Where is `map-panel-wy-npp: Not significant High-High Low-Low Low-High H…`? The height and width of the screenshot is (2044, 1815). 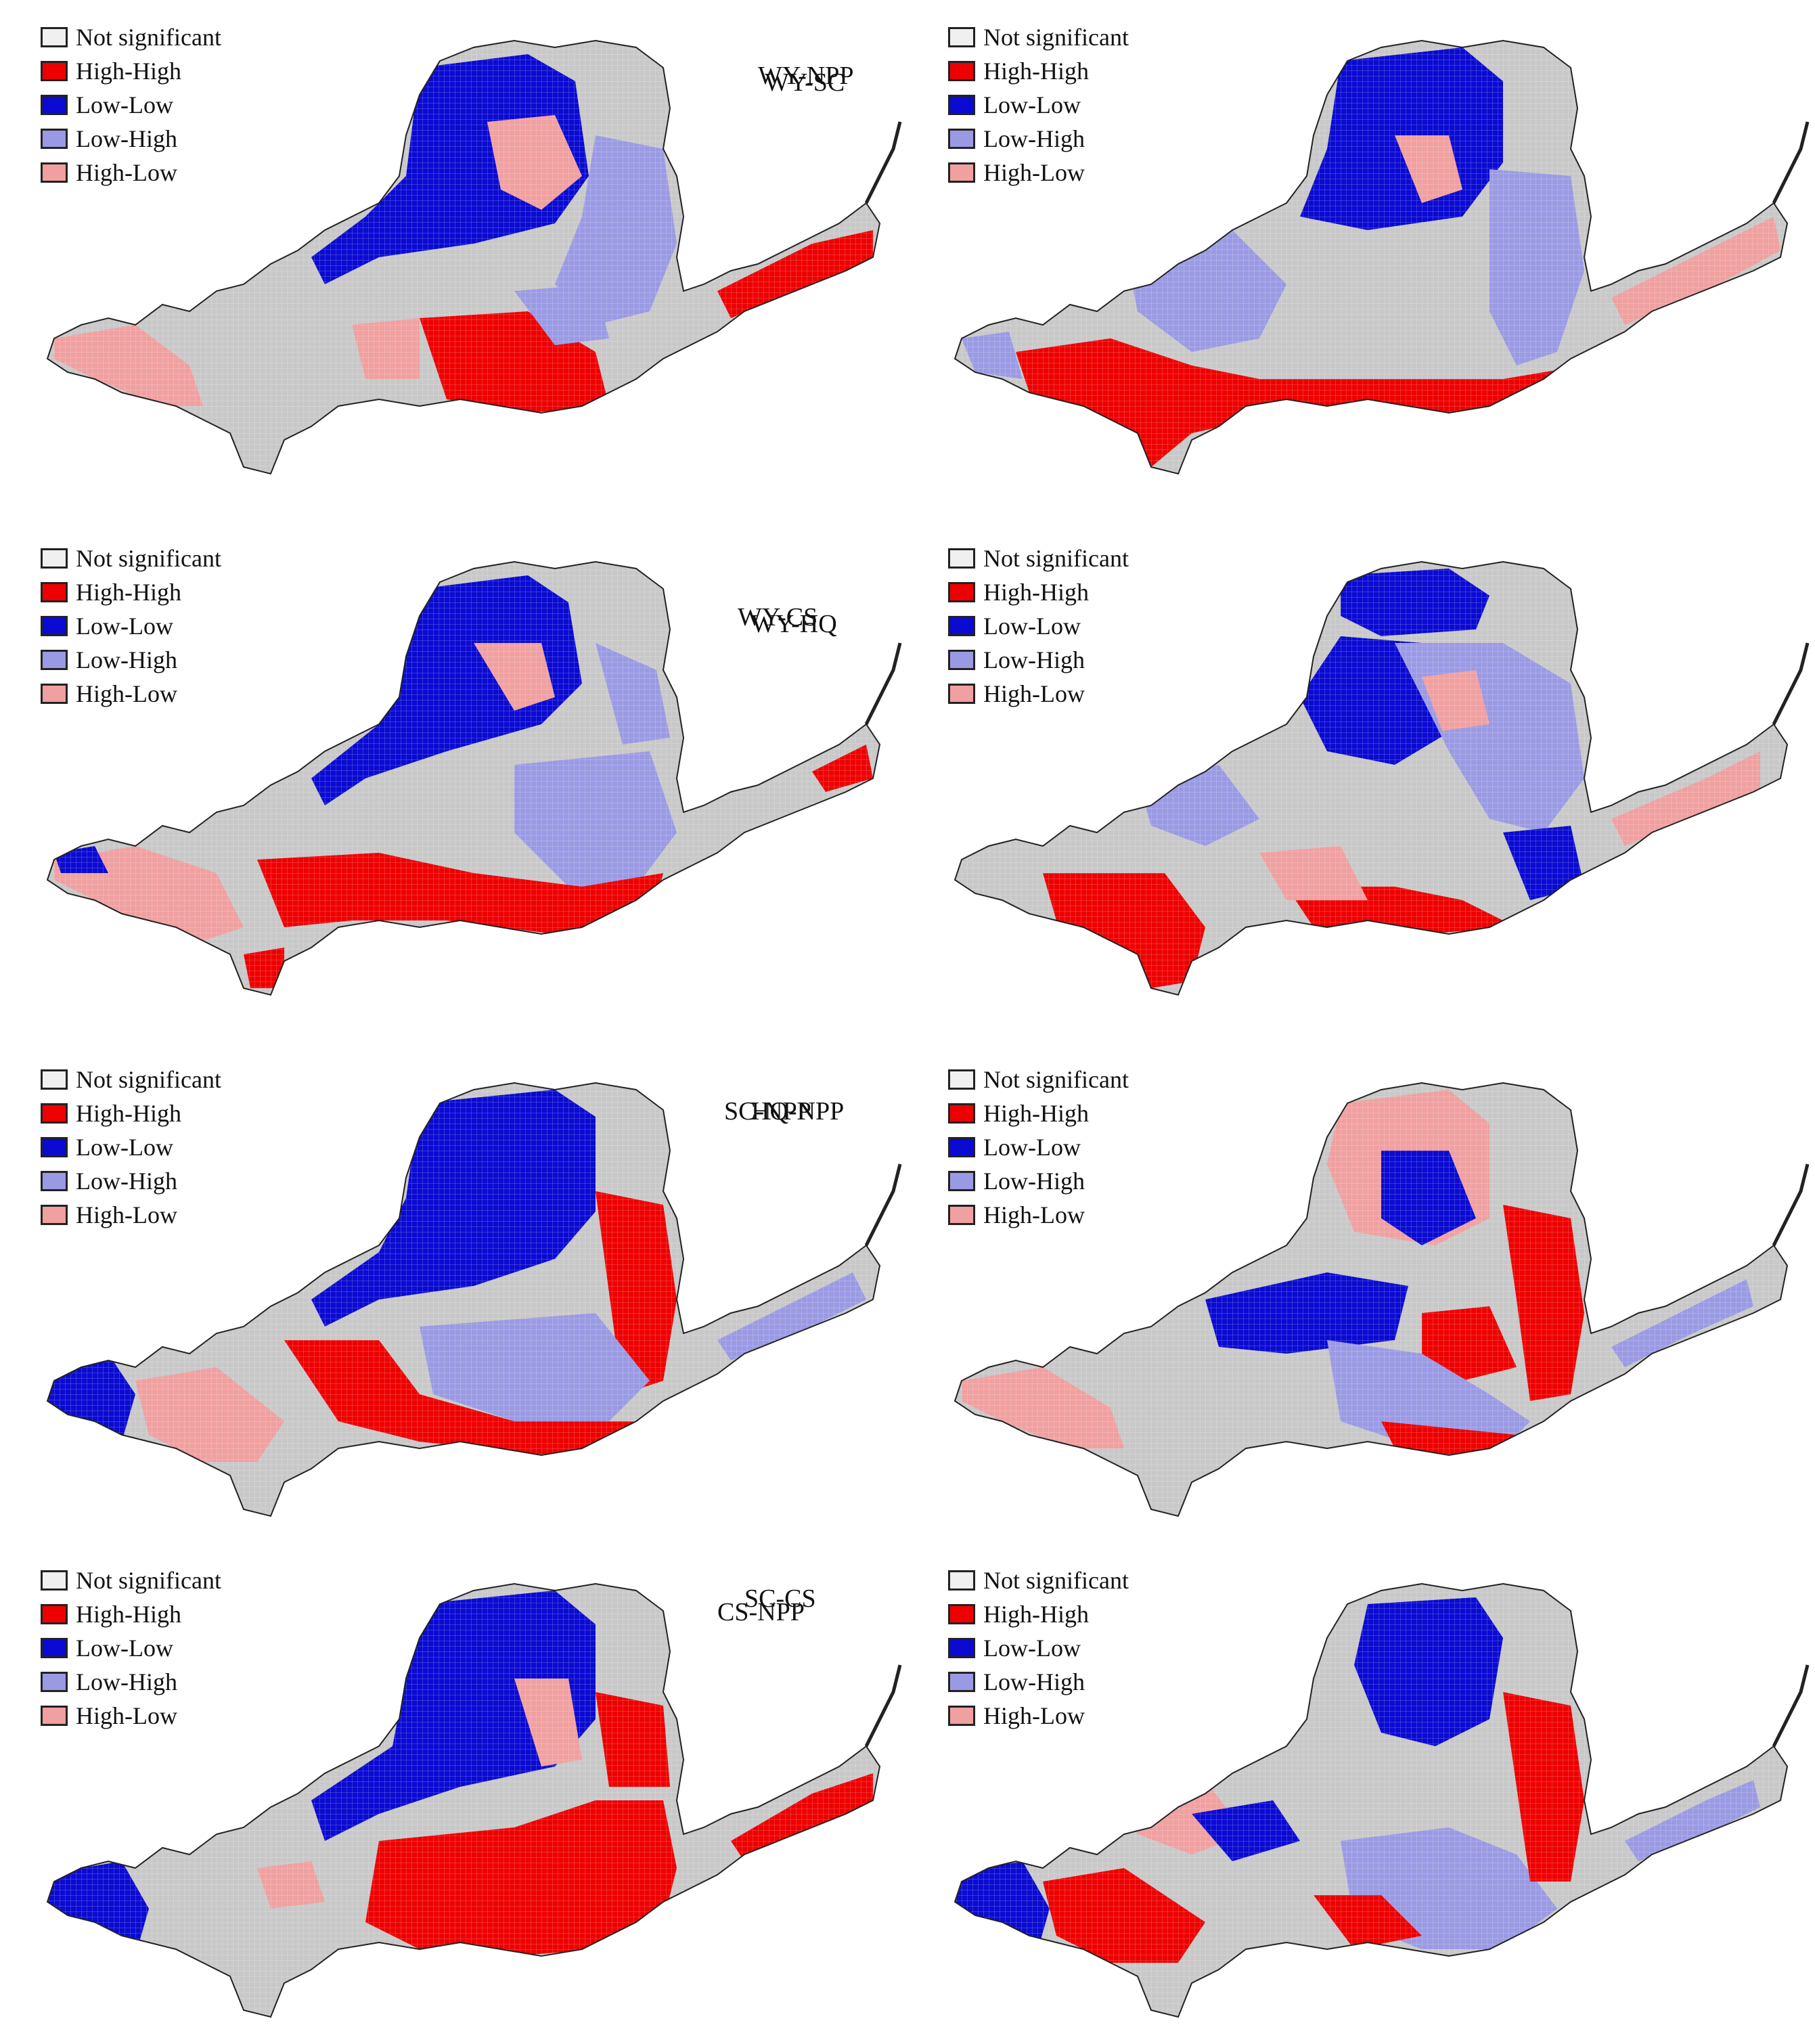
map-panel-wy-npp: Not significant High-High Low-Low Low-High H… is located at coordinates (454, 250).